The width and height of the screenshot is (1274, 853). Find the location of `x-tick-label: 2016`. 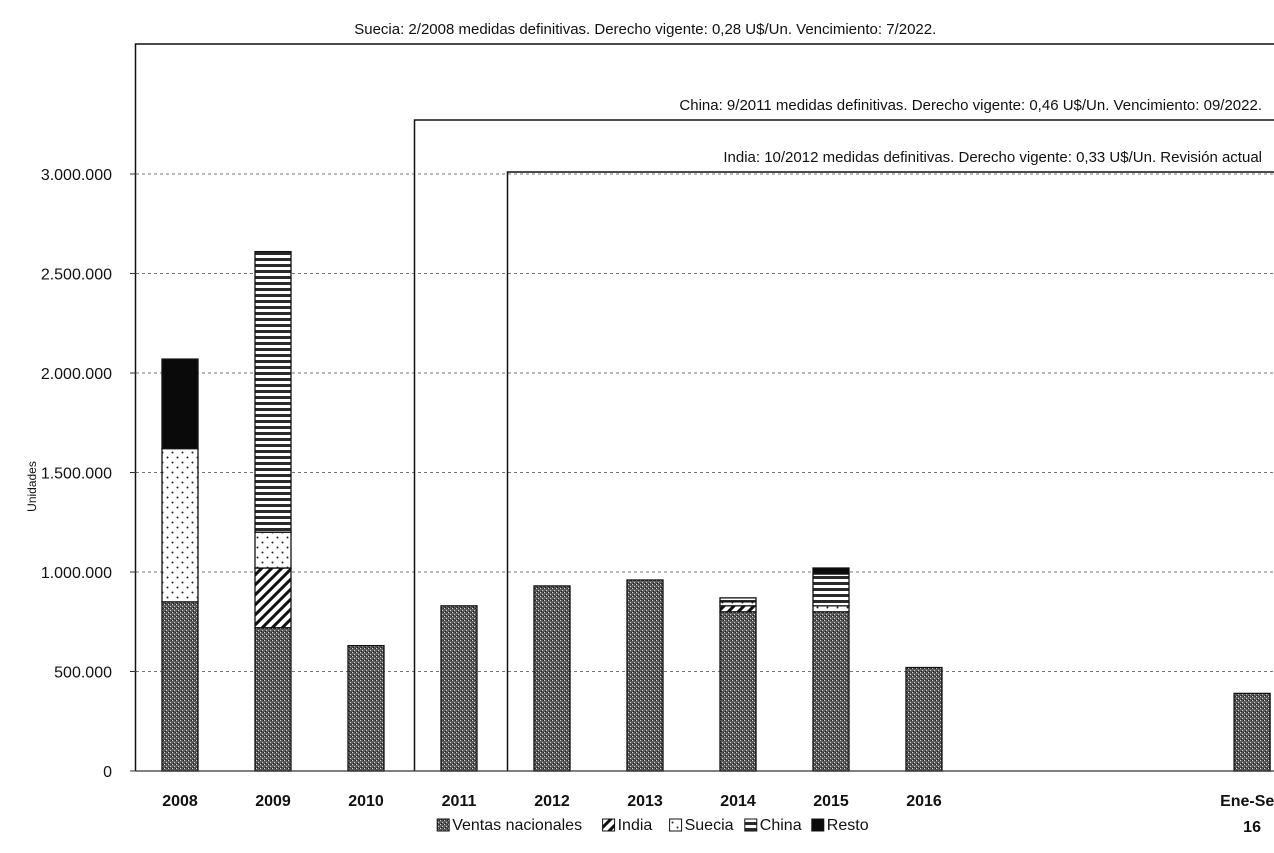

x-tick-label: 2016 is located at coordinates (924, 801).